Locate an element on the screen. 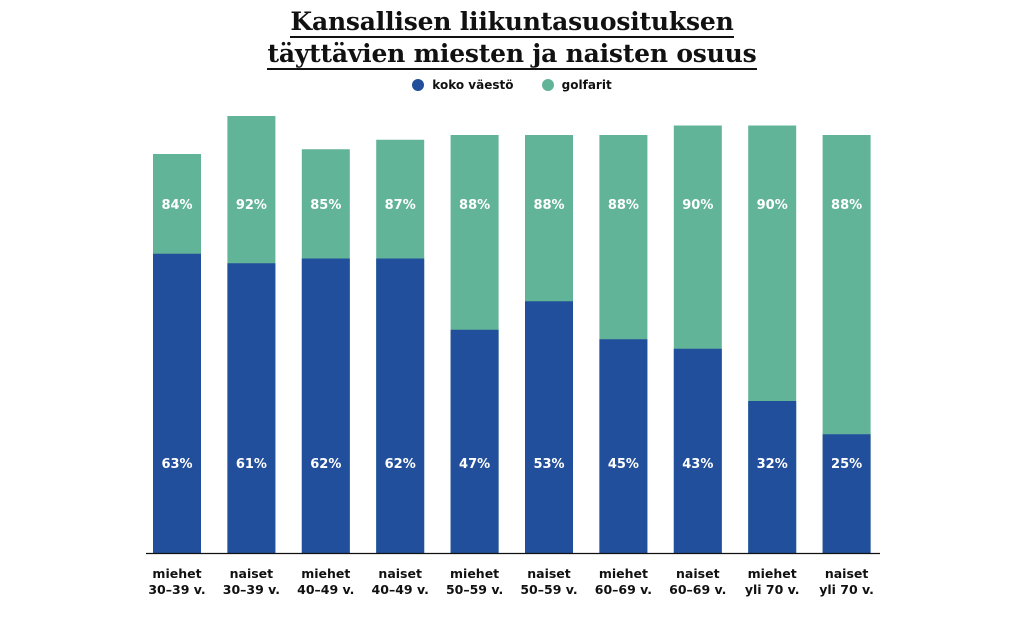  data-label-golfarit-2: 85% is located at coordinates (325, 205).